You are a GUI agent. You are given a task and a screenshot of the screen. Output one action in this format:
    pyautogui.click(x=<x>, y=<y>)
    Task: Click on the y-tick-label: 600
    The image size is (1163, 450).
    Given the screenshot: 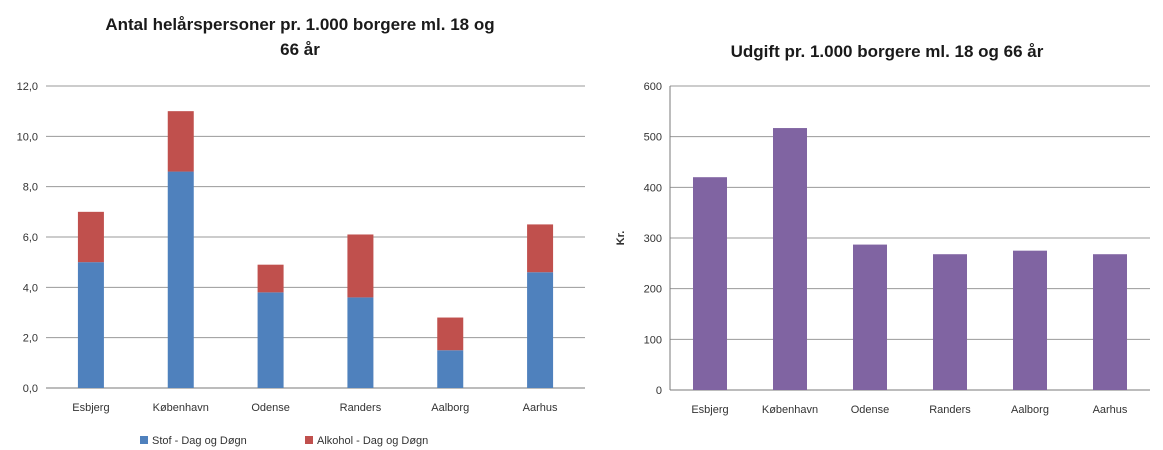 What is the action you would take?
    pyautogui.click(x=653, y=87)
    